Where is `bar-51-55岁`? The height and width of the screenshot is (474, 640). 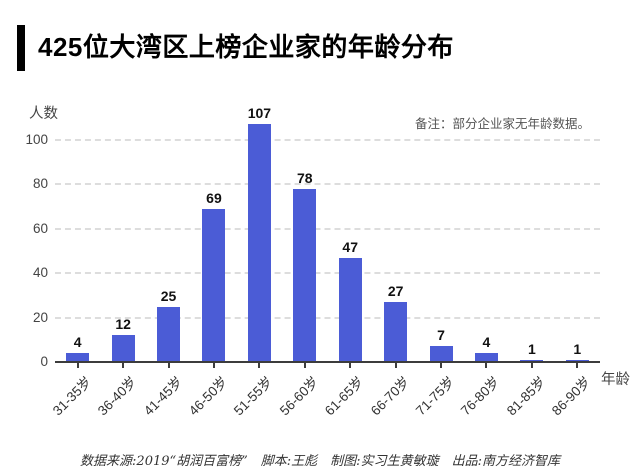
bar-51-55岁 is located at coordinates (259, 243).